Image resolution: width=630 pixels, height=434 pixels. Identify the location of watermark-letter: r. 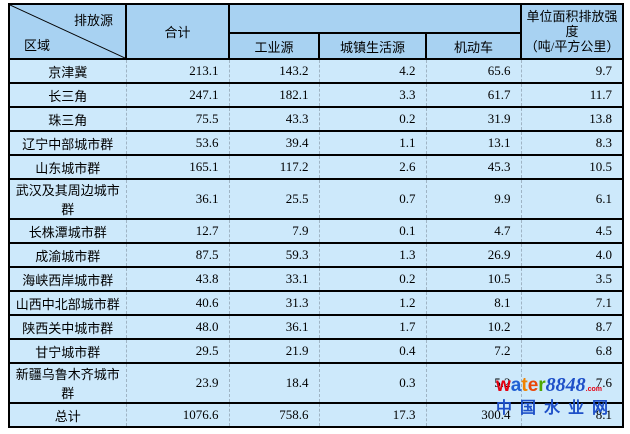
(542, 385).